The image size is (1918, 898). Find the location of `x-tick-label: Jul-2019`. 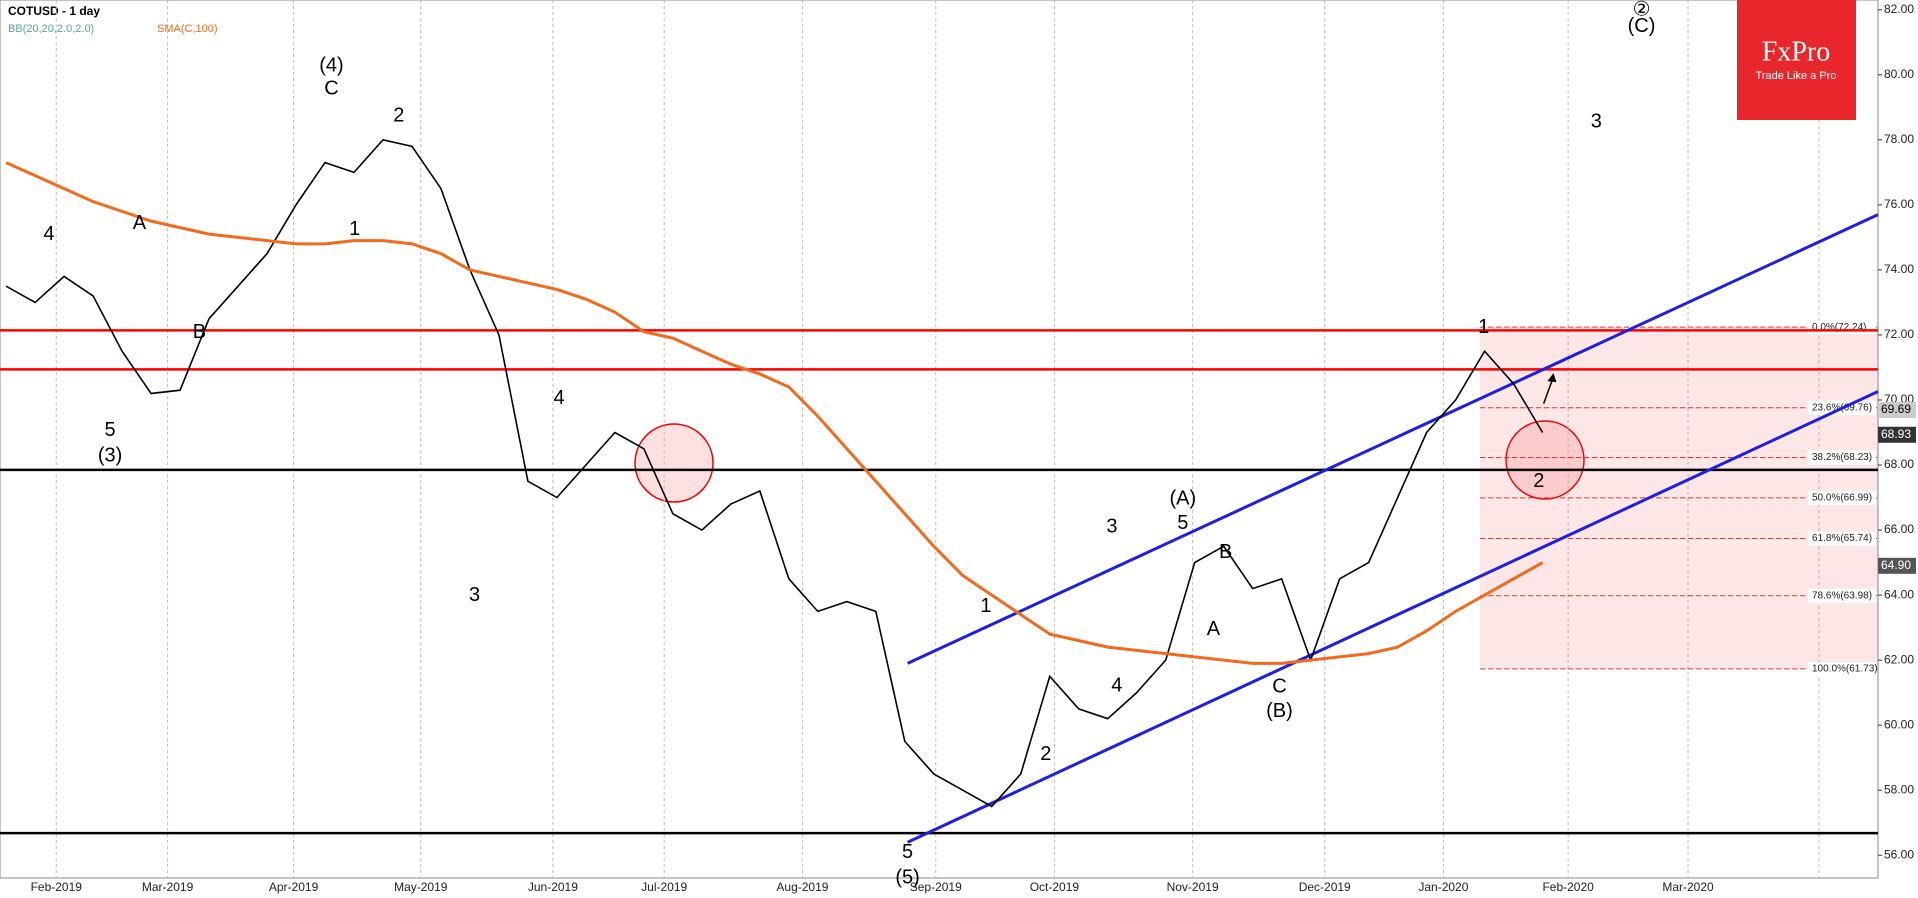

x-tick-label: Jul-2019 is located at coordinates (664, 887).